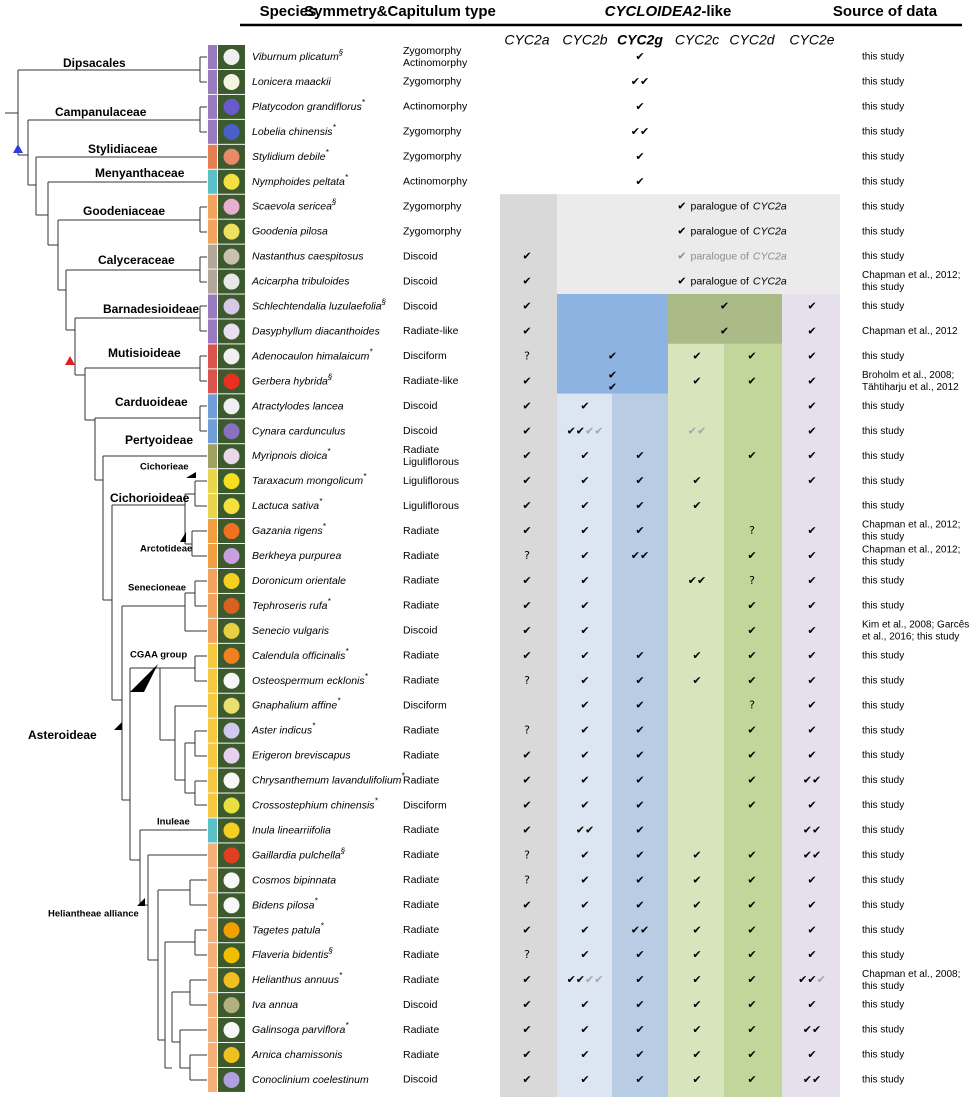 This screenshot has width=969, height=1101. Describe the element at coordinates (300, 654) in the screenshot. I see `species-name: Calendula officinalis*` at that location.